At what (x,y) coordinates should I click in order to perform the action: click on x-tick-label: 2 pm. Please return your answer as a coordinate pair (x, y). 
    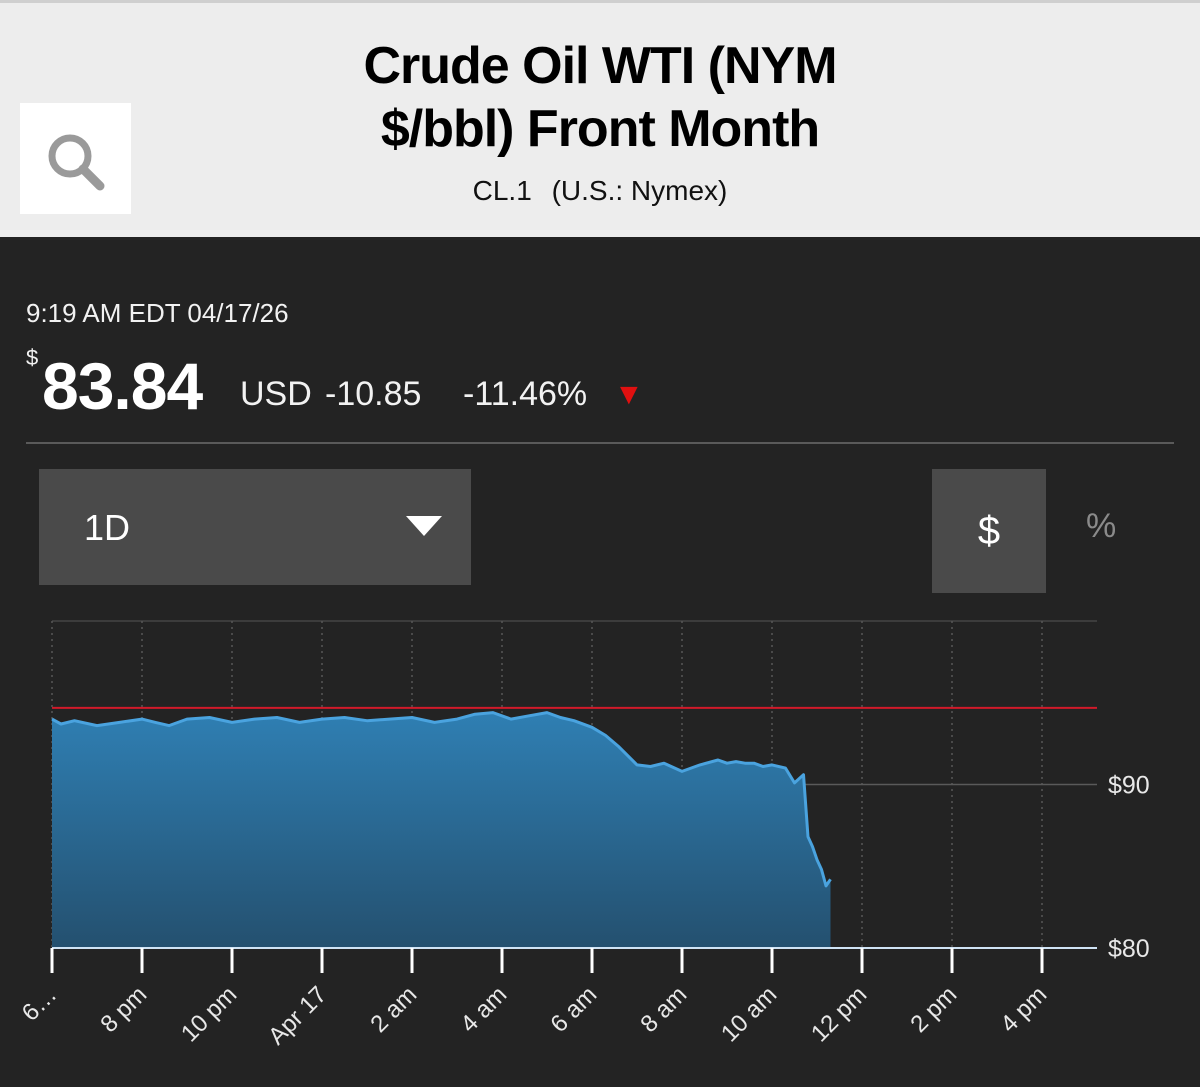
    Looking at the image, I should click on (933, 1009).